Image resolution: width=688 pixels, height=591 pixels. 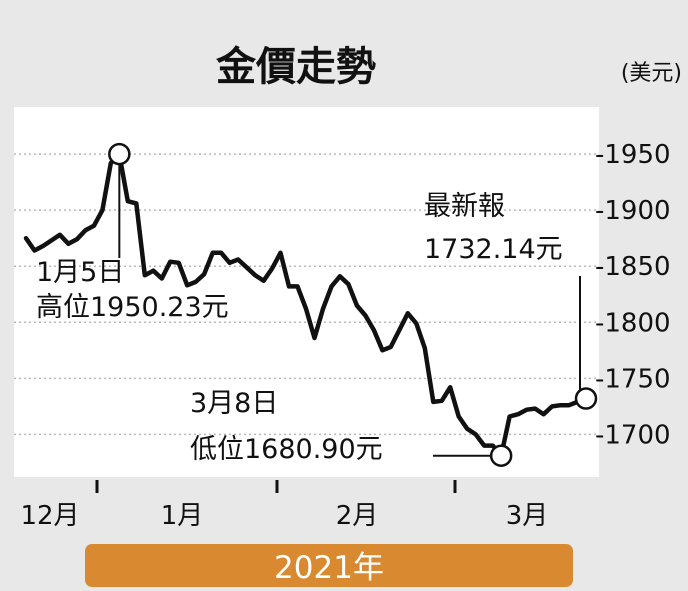 I want to click on x-axis: 12月 1月 2月 3月, so click(x=284, y=505).